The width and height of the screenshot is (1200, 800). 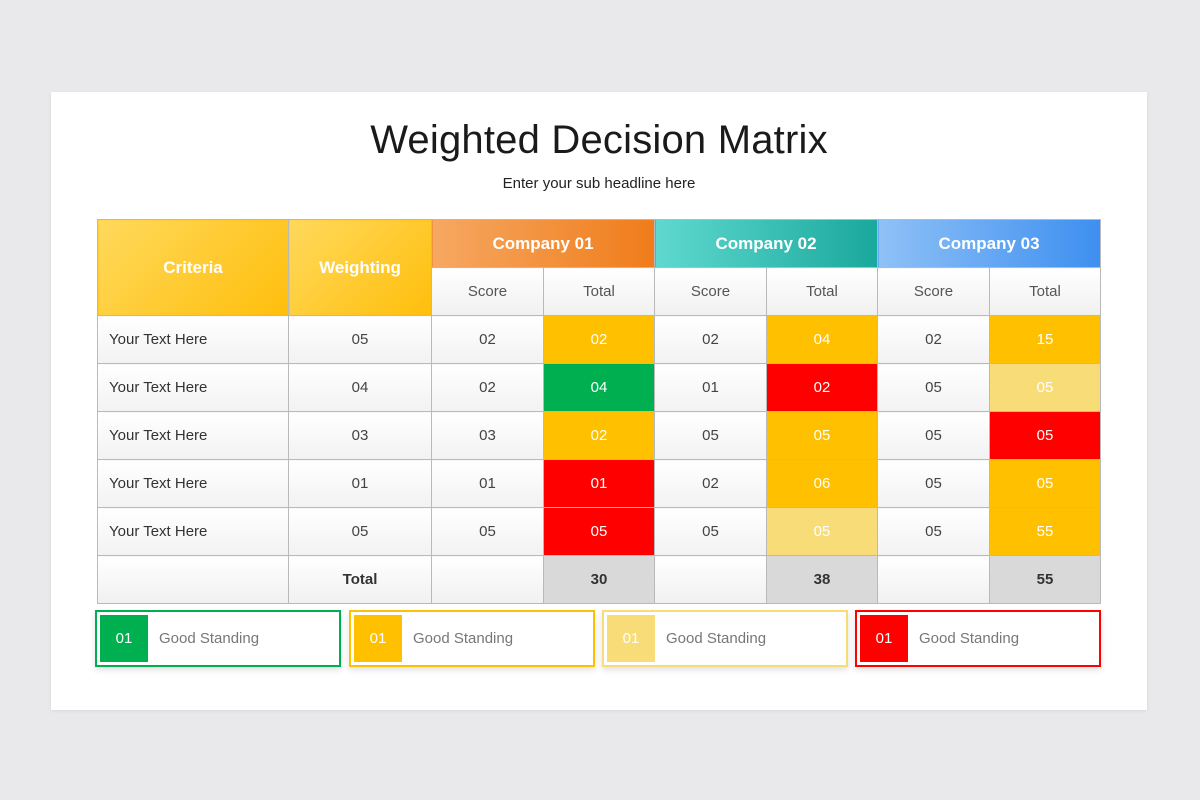 I want to click on page-subtitle: Enter your sub headline here, so click(x=599, y=183).